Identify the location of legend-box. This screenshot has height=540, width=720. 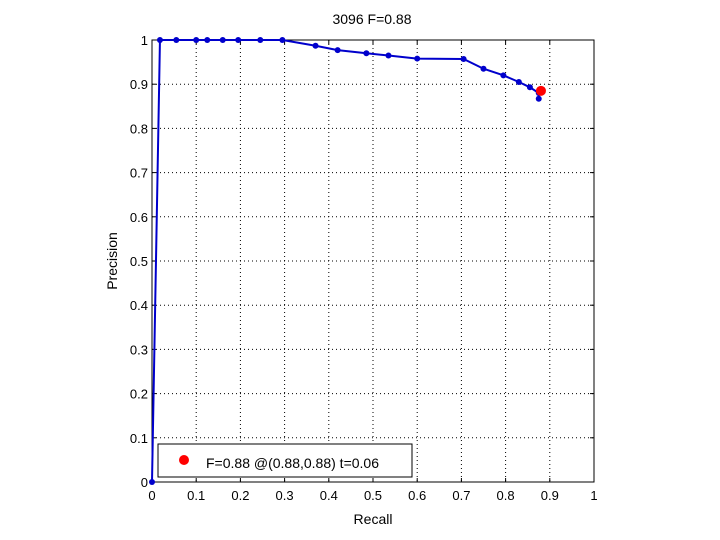
(285, 460).